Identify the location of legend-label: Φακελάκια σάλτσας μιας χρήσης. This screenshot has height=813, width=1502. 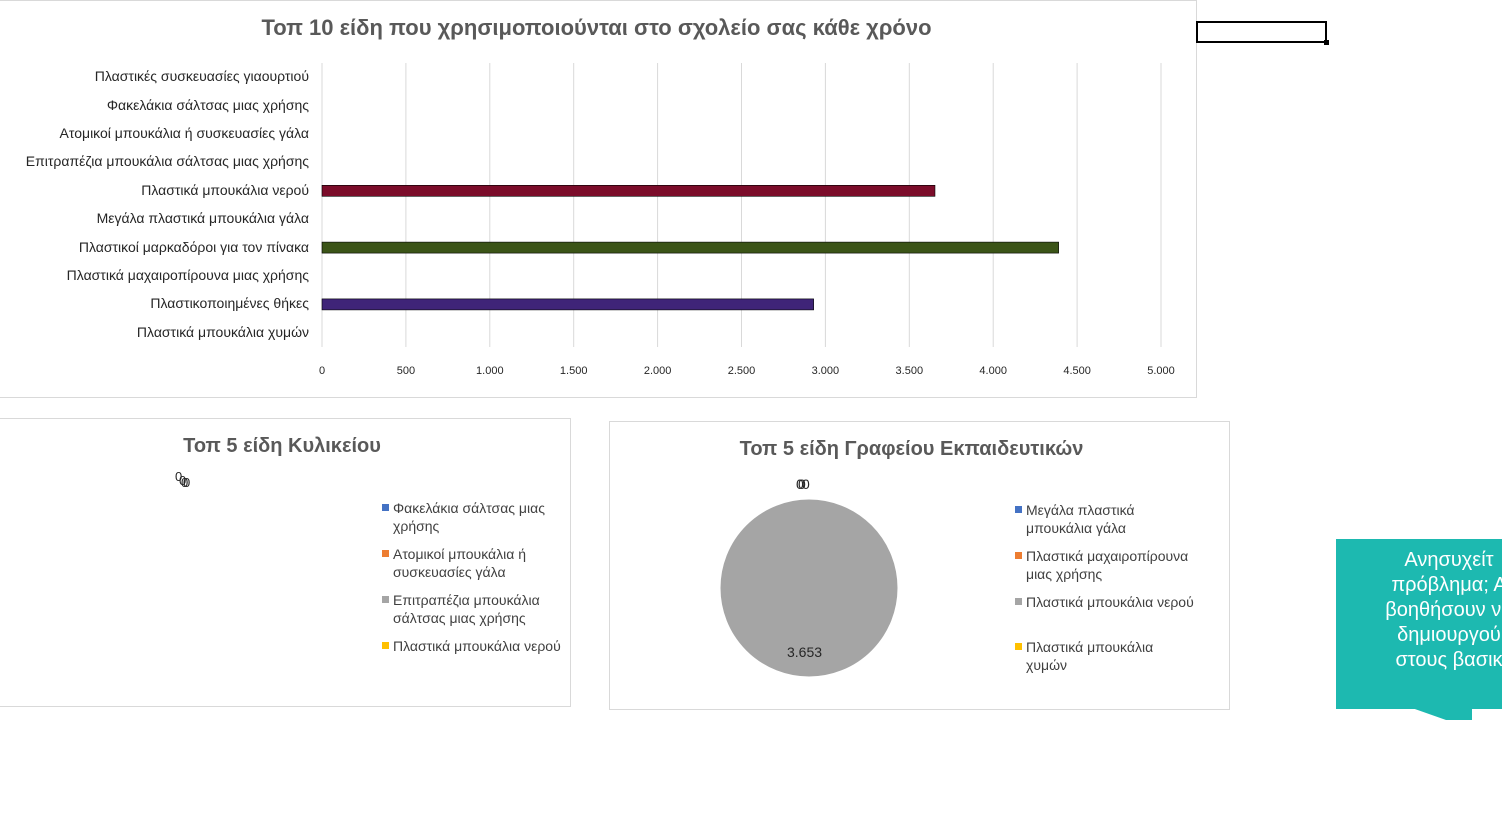
(469, 517).